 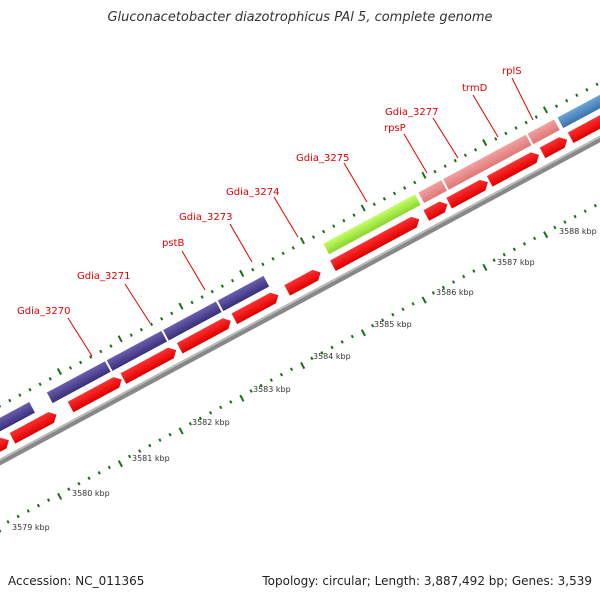 I want to click on kbp-label-3582: 3582 kbp, so click(x=211, y=422).